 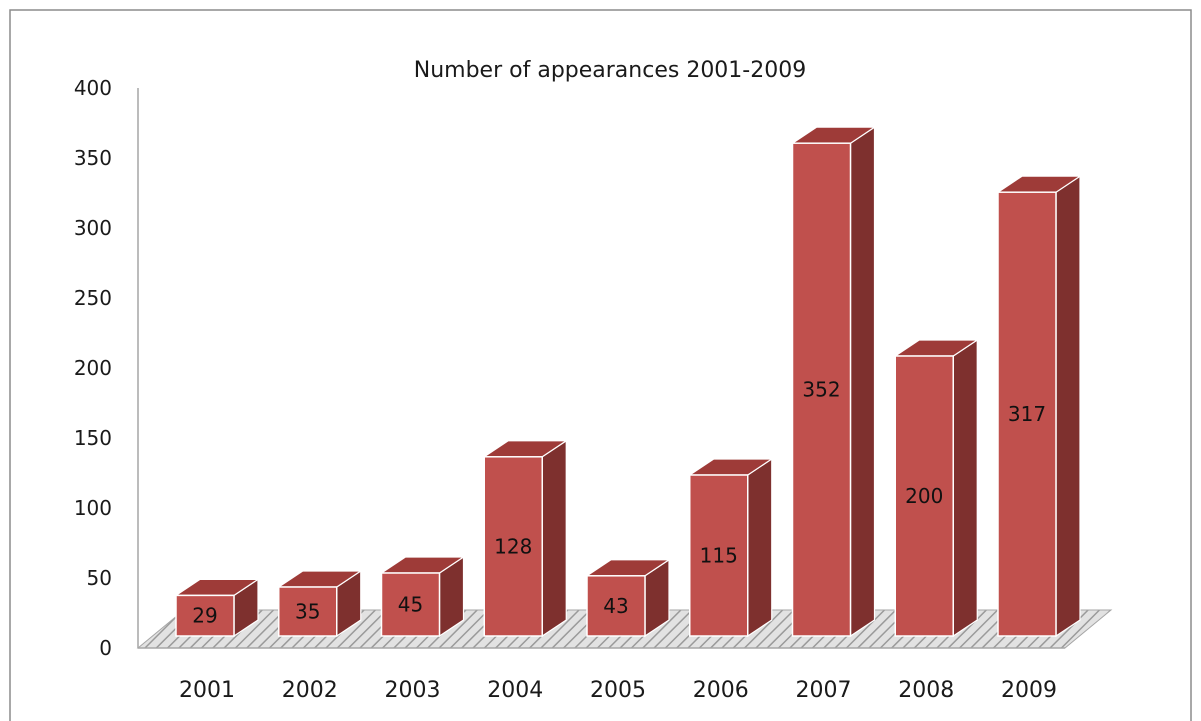 I want to click on x-tick-label: 2001, so click(x=207, y=690).